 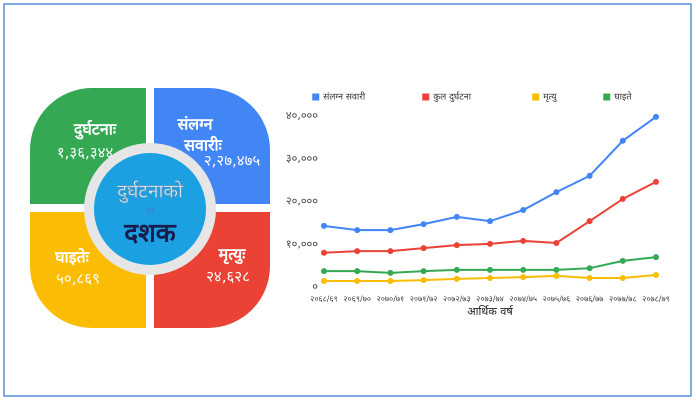 I want to click on quadrant-label: घाइतेः, so click(x=72, y=257).